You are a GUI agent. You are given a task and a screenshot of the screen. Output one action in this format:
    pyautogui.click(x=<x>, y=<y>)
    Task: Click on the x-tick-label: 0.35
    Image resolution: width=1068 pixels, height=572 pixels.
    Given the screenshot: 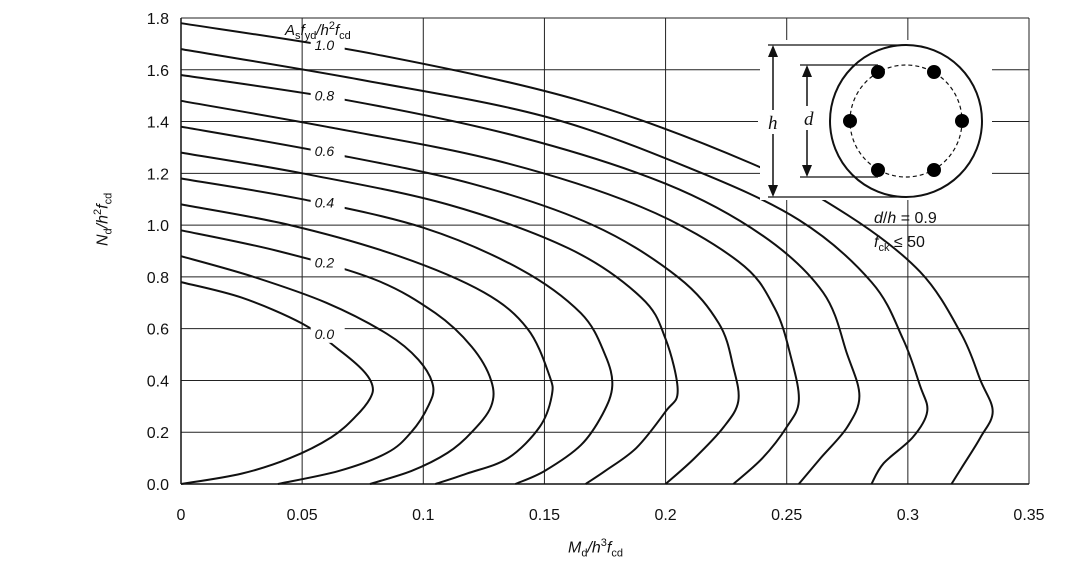 What is the action you would take?
    pyautogui.click(x=1028, y=515)
    